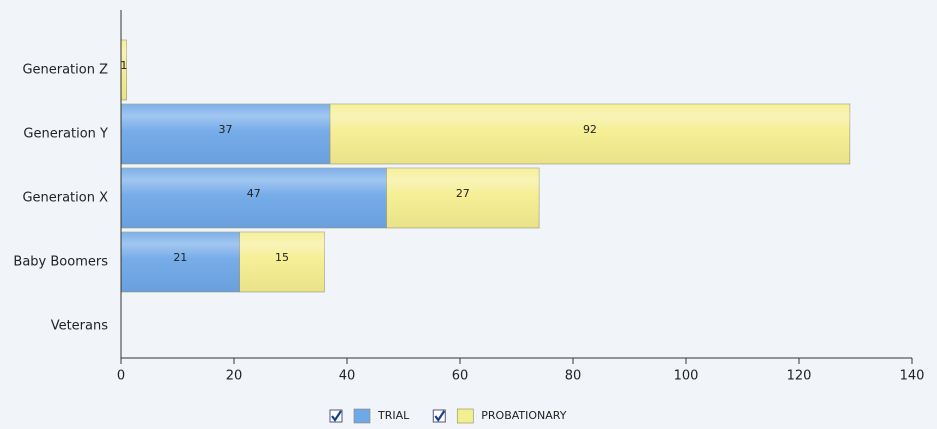 This screenshot has width=937, height=429. Describe the element at coordinates (523, 415) in the screenshot. I see `legend-label: PROBATIONARY` at that location.